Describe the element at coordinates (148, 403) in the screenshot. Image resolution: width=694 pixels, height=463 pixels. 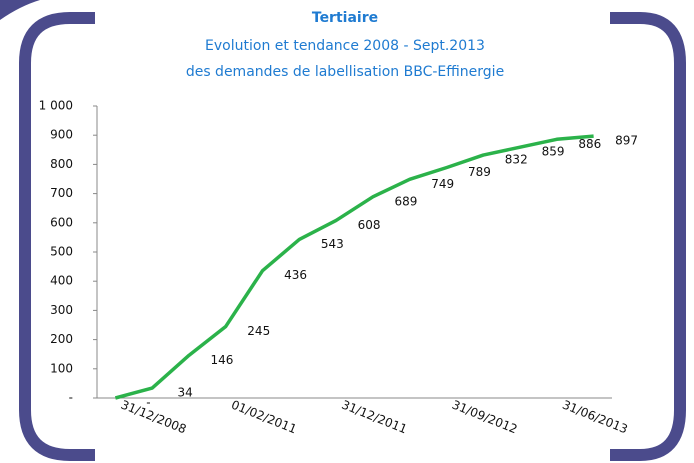
I see `data-label: -` at that location.